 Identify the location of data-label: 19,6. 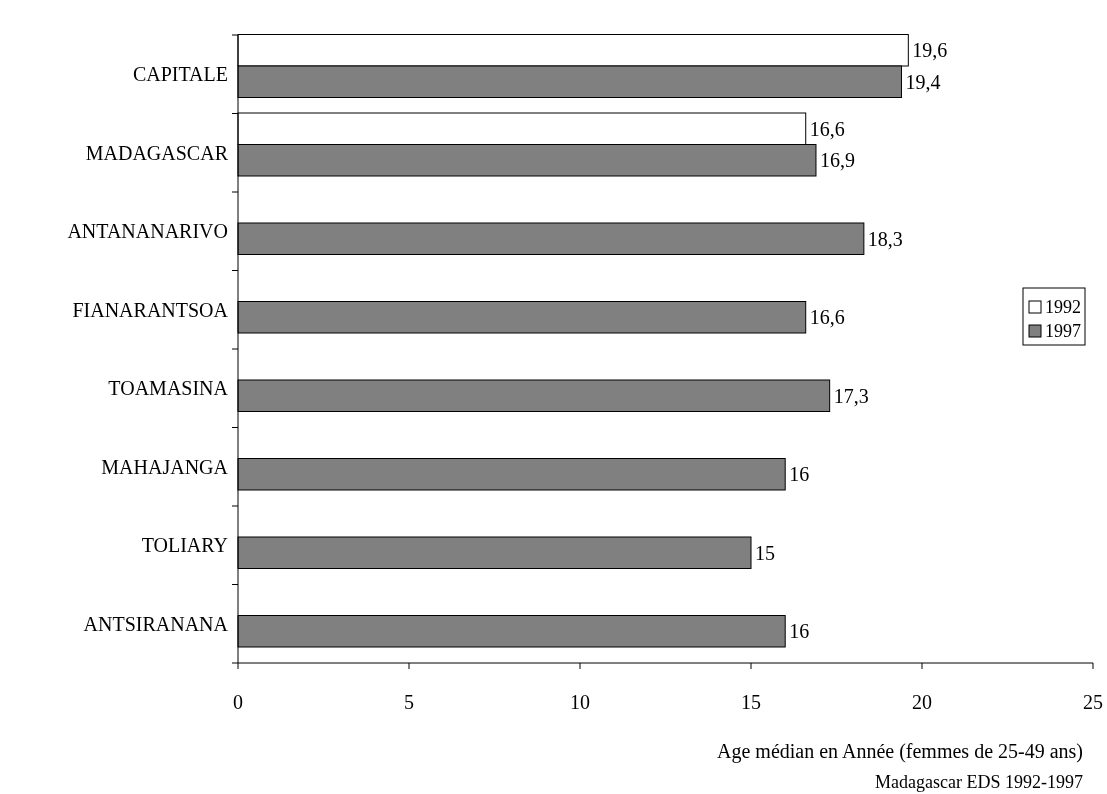
(930, 50).